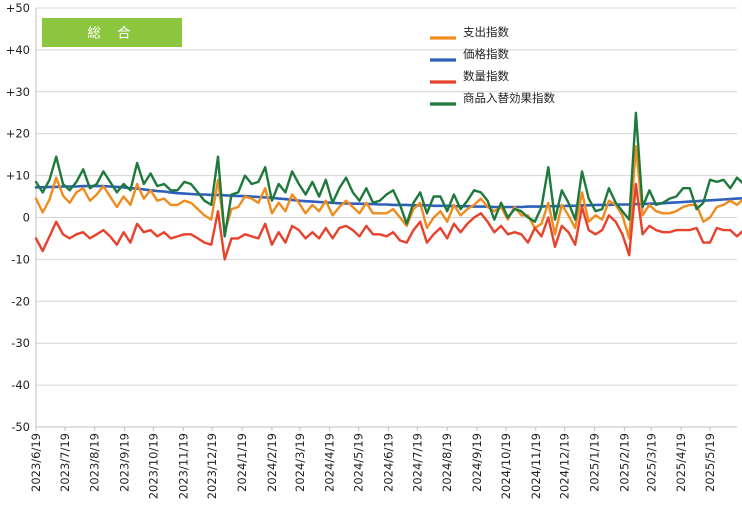  What do you see at coordinates (651, 462) in the screenshot?
I see `x-tick-label: 2025/3/19` at bounding box center [651, 462].